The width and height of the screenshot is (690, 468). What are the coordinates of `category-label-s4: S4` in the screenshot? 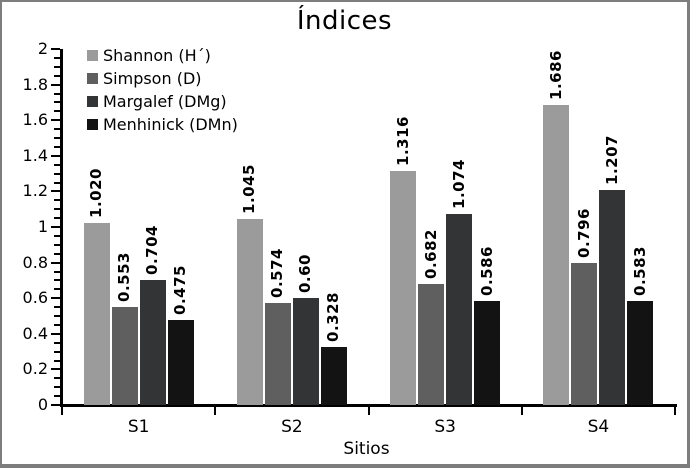 It's located at (598, 427).